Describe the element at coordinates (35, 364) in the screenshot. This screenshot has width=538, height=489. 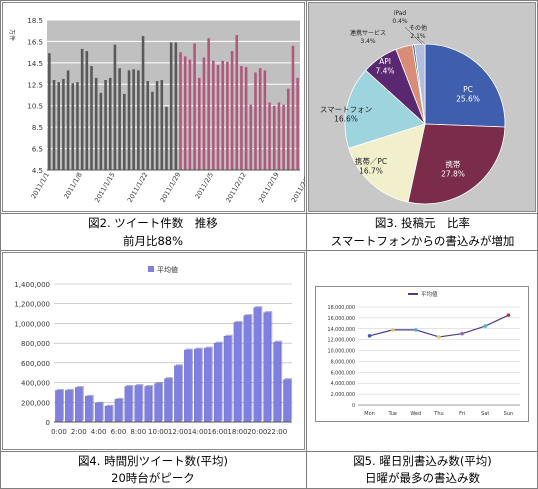
I see `fig4-y-tick-label: 600,000` at that location.